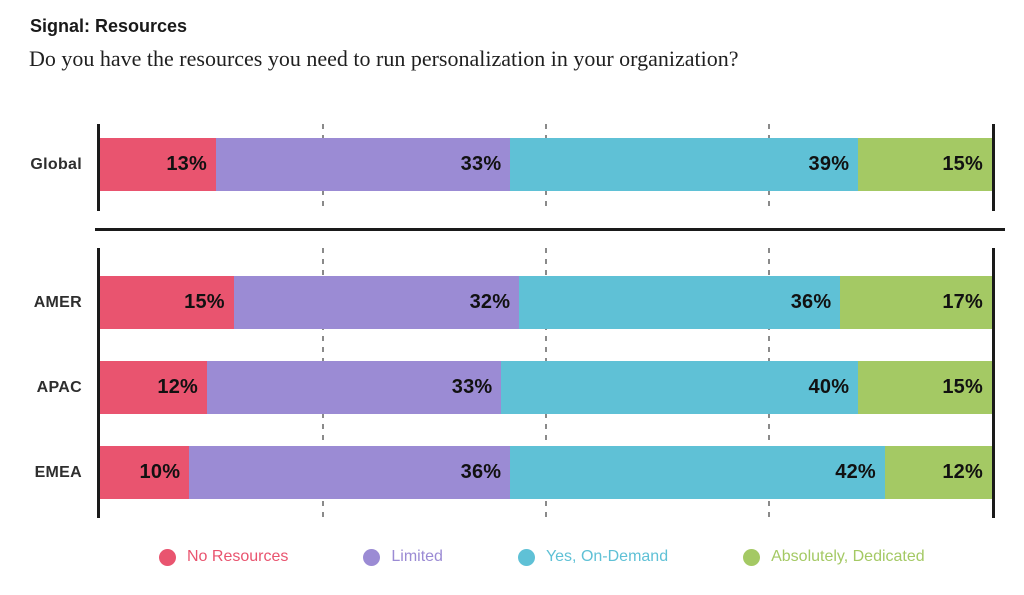 The width and height of the screenshot is (1024, 595). I want to click on segment-emea-limited: 36%, so click(350, 472).